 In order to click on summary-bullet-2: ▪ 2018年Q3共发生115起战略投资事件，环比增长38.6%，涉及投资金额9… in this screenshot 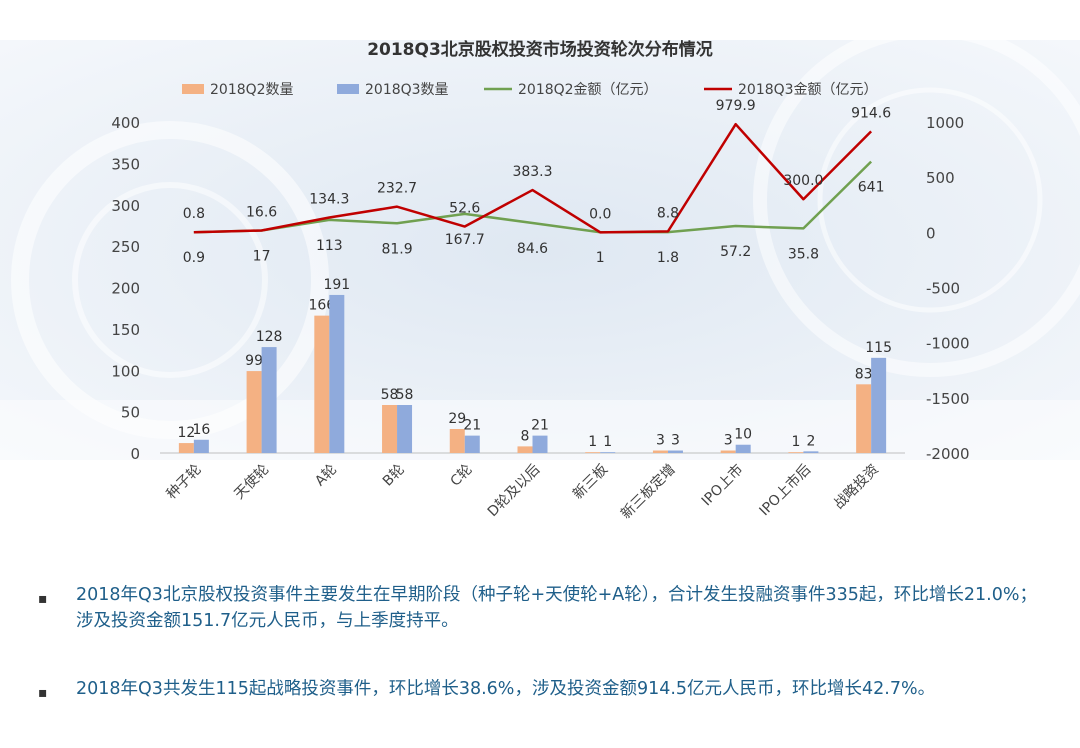, I will do `click(543, 689)`.